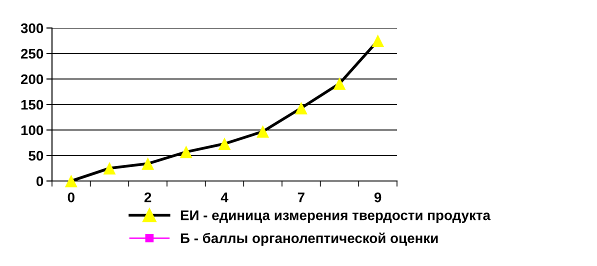 This screenshot has height=266, width=597. What do you see at coordinates (301, 197) in the screenshot?
I see `x-tick-label: 7` at bounding box center [301, 197].